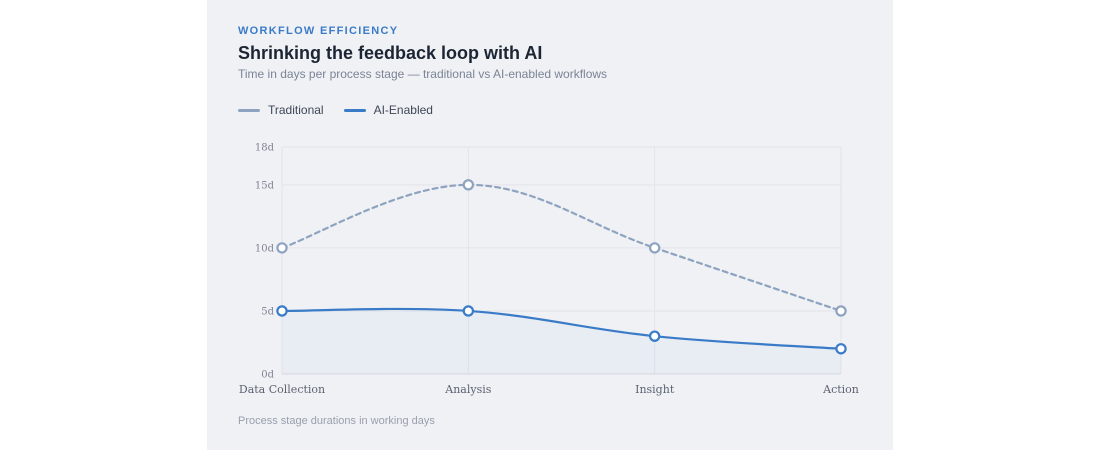  What do you see at coordinates (282, 389) in the screenshot?
I see `x-tick-label: Data Collection` at bounding box center [282, 389].